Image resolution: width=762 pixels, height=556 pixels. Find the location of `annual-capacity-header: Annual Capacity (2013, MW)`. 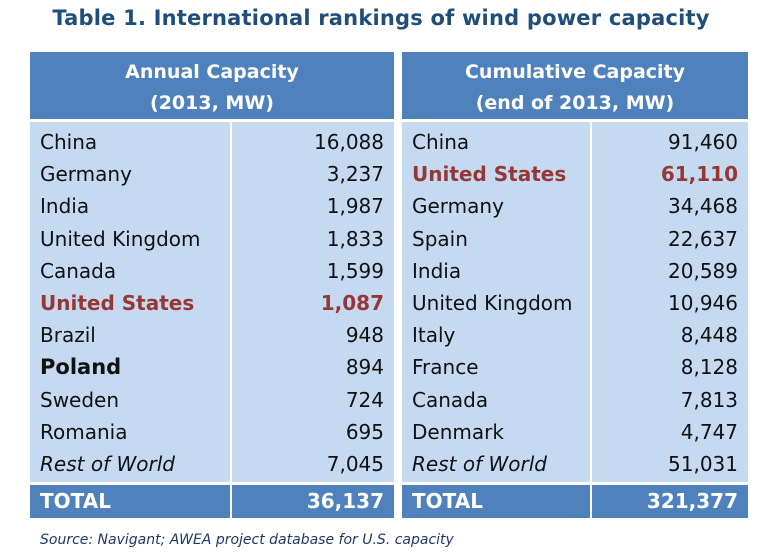

annual-capacity-header: Annual Capacity (2013, MW) is located at coordinates (212, 87).